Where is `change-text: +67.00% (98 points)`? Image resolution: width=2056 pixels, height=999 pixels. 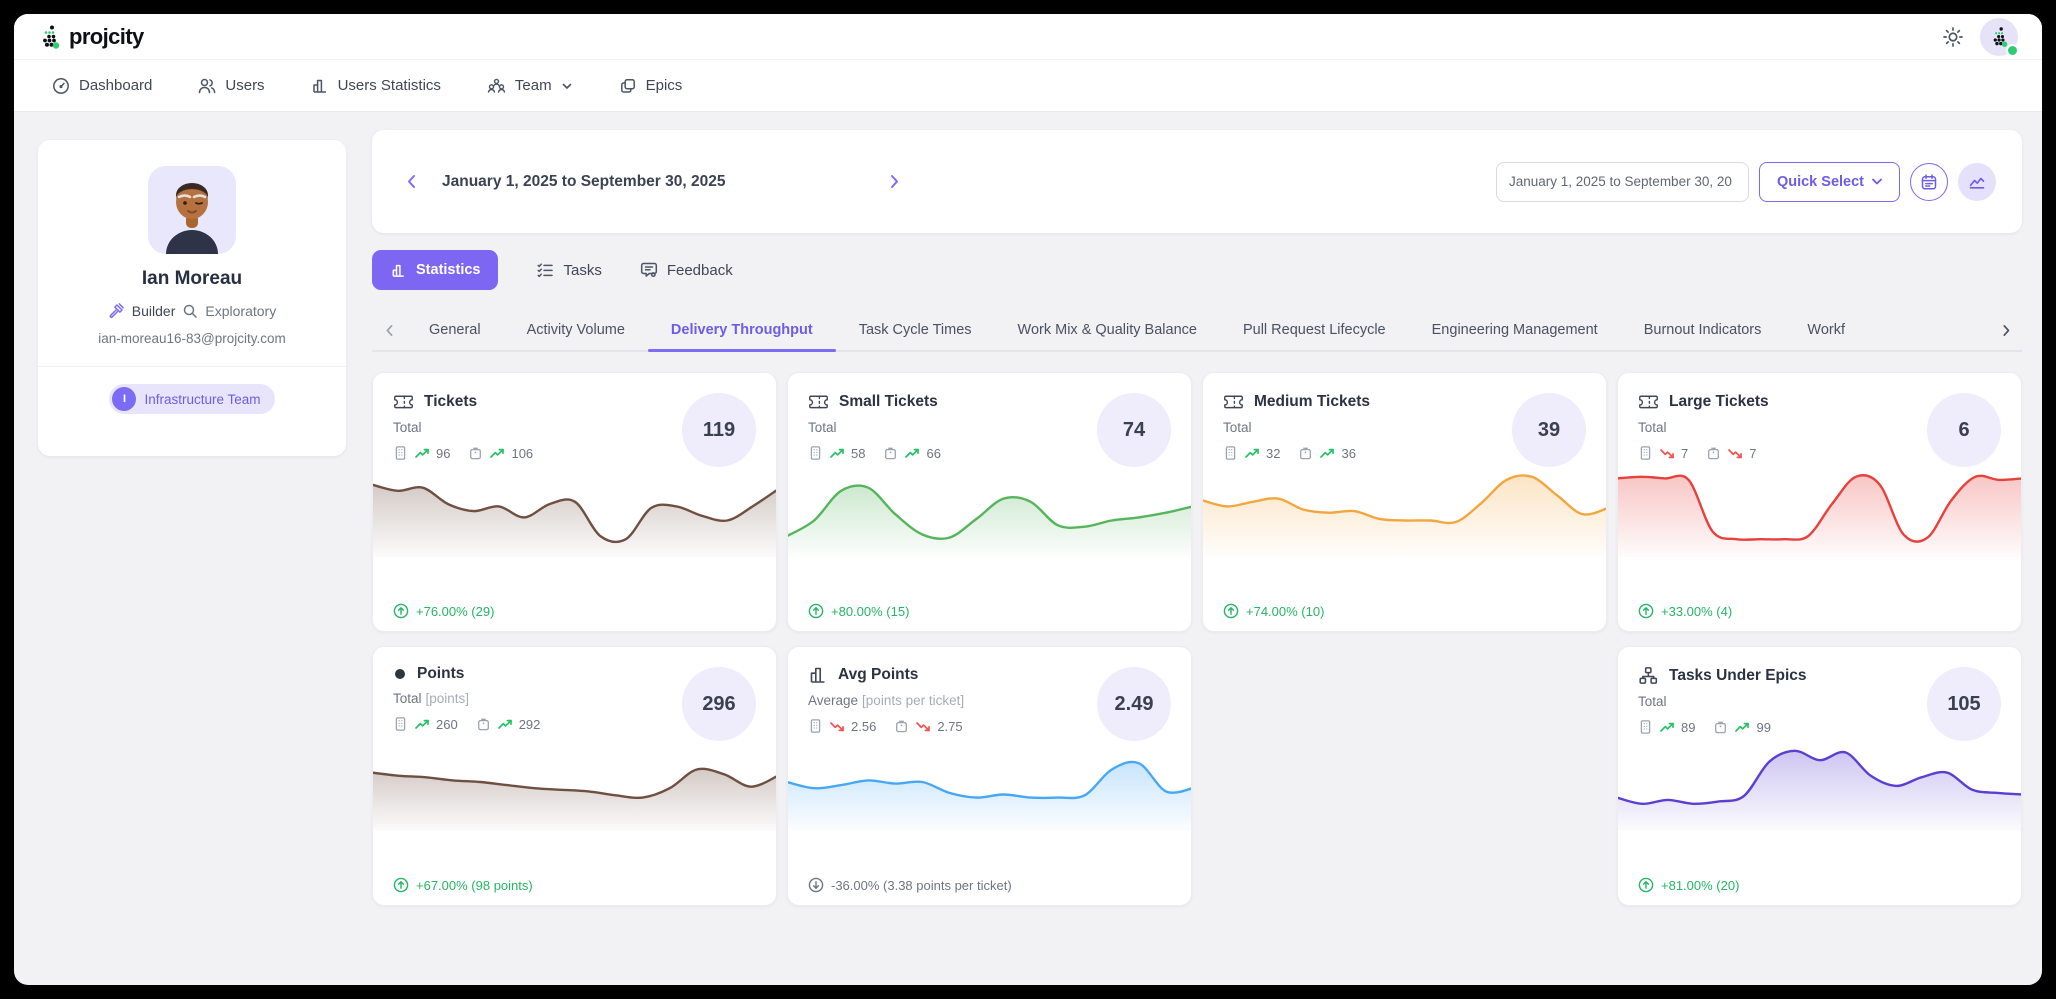 change-text: +67.00% (98 points) is located at coordinates (474, 885).